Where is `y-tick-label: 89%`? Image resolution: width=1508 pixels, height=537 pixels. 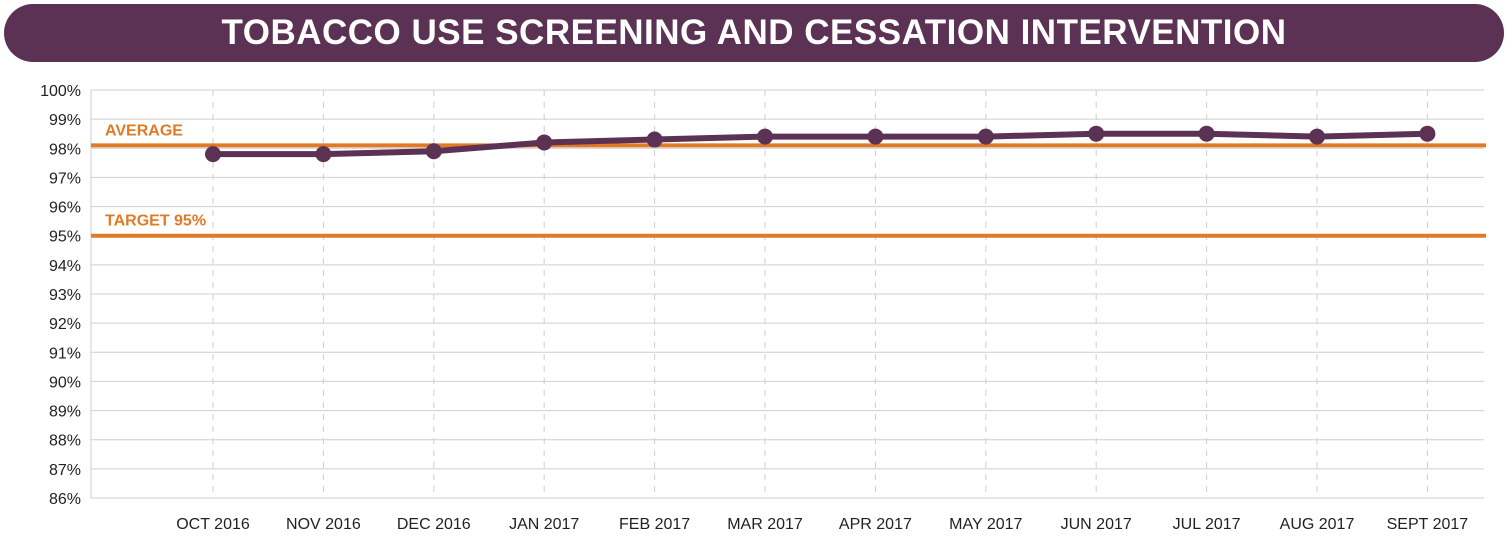 y-tick-label: 89% is located at coordinates (65, 412).